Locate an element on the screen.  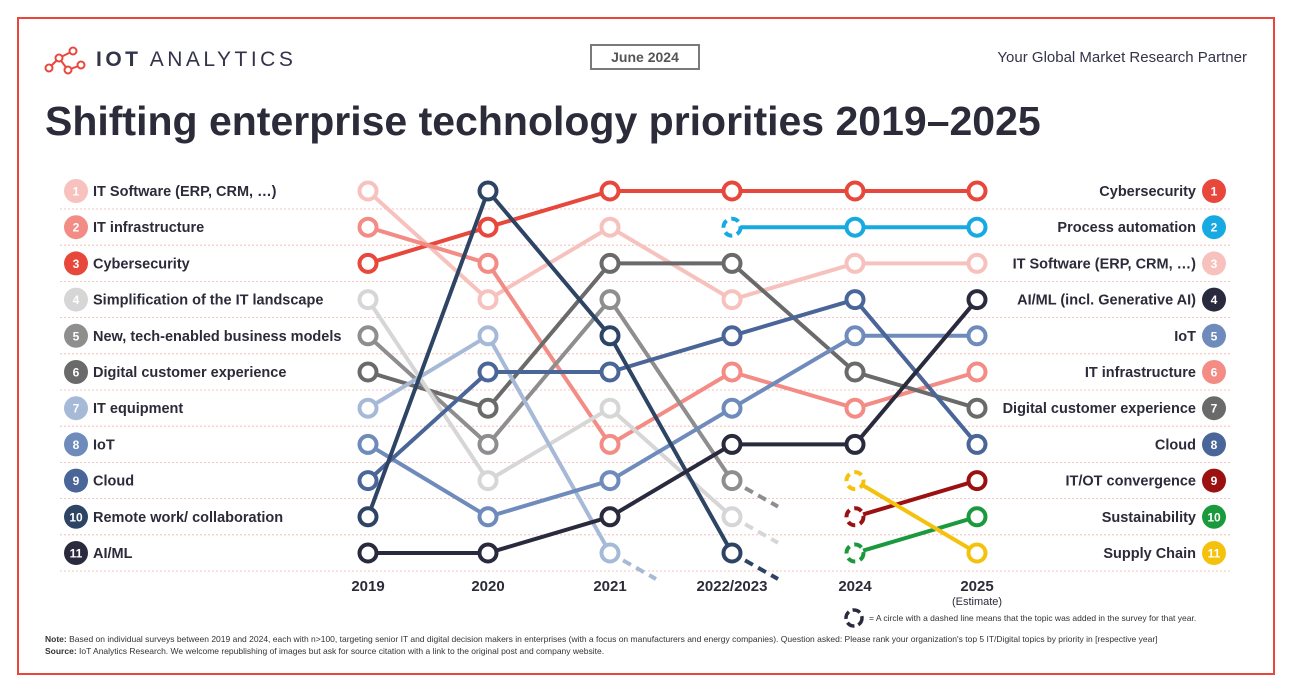
line-sustainability is located at coordinates (916, 534).